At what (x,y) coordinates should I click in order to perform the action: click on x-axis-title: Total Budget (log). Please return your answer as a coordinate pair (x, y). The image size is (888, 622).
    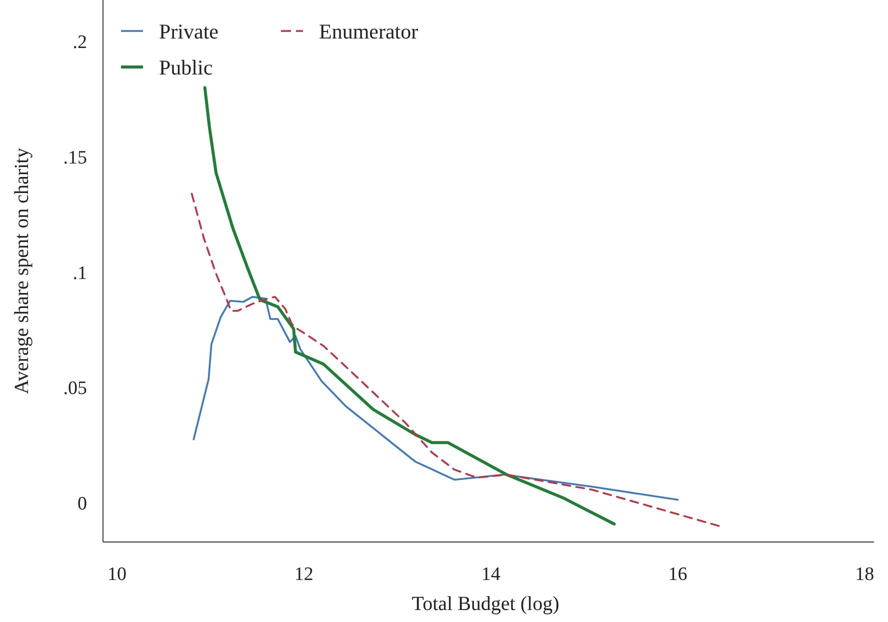
    Looking at the image, I should click on (486, 604).